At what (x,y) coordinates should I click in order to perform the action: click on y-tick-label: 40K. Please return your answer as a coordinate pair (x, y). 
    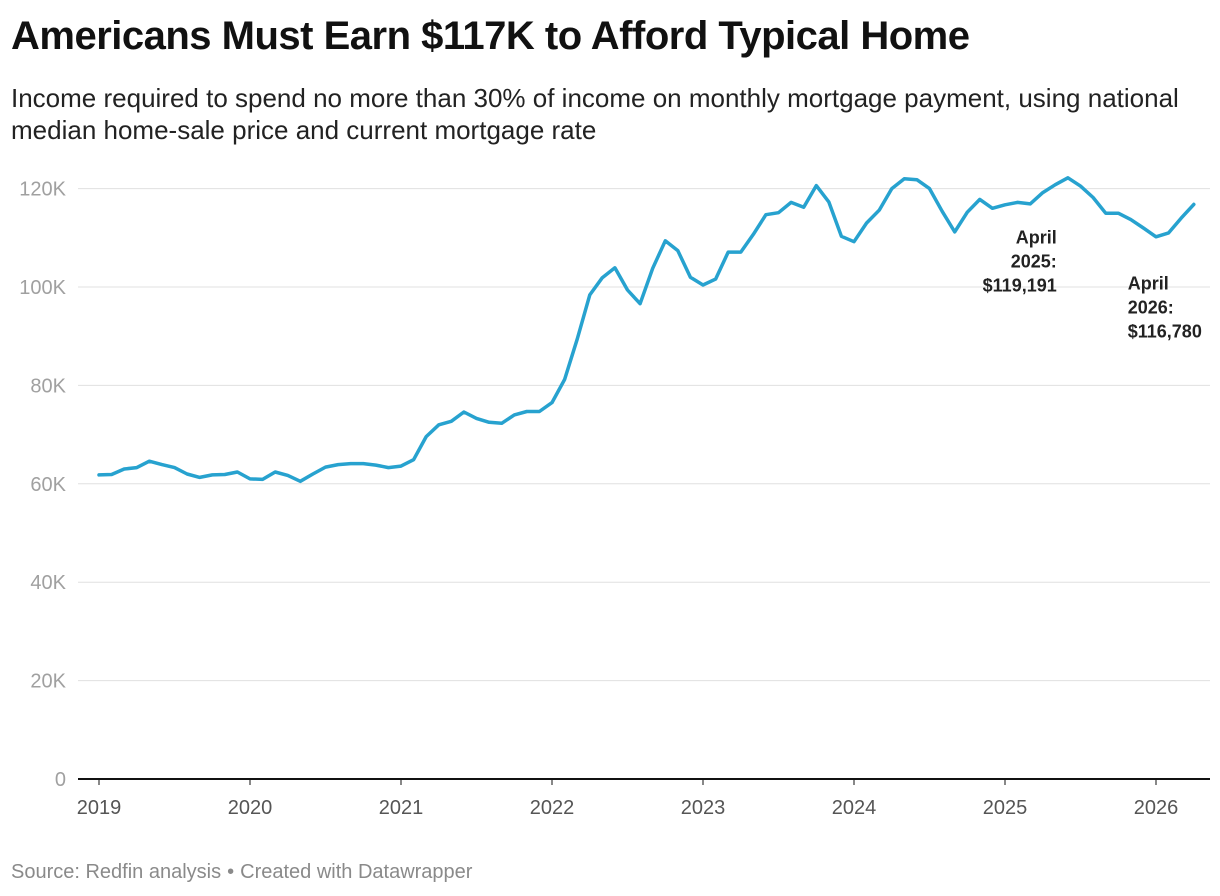
    Looking at the image, I should click on (48, 583).